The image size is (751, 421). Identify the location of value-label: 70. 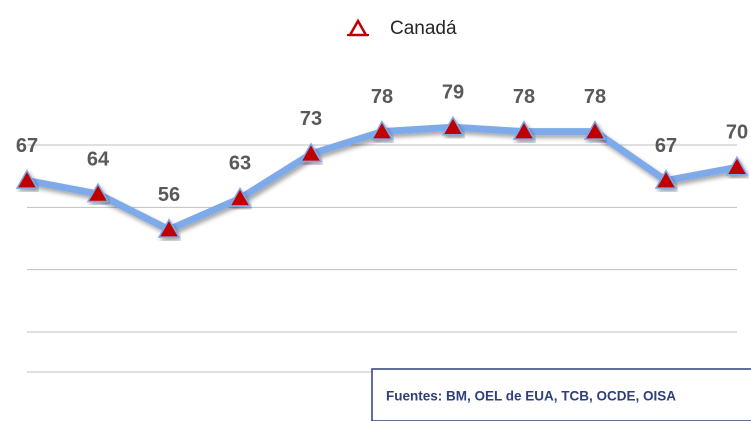
(737, 133).